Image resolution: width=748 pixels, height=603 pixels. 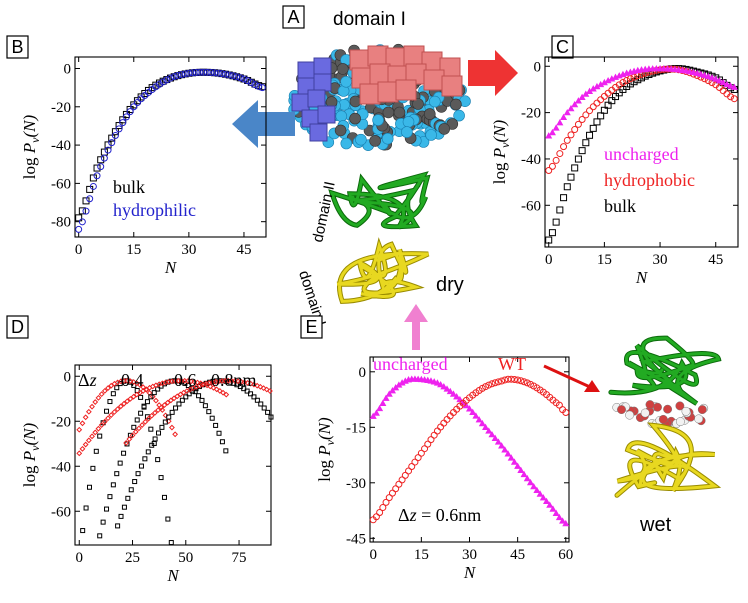 What do you see at coordinates (356, 539) in the screenshot?
I see `chart-e-ytick: -45` at bounding box center [356, 539].